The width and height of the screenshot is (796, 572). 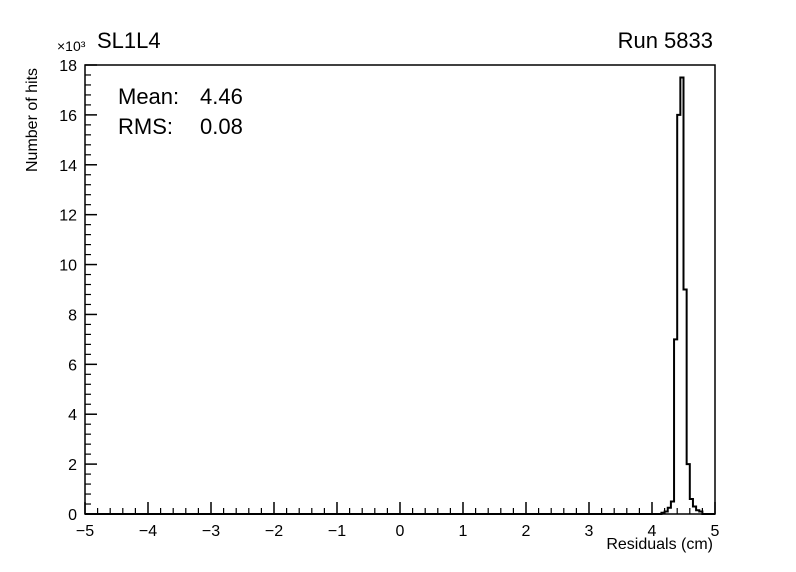 What do you see at coordinates (589, 531) in the screenshot?
I see `svg-text: 3` at bounding box center [589, 531].